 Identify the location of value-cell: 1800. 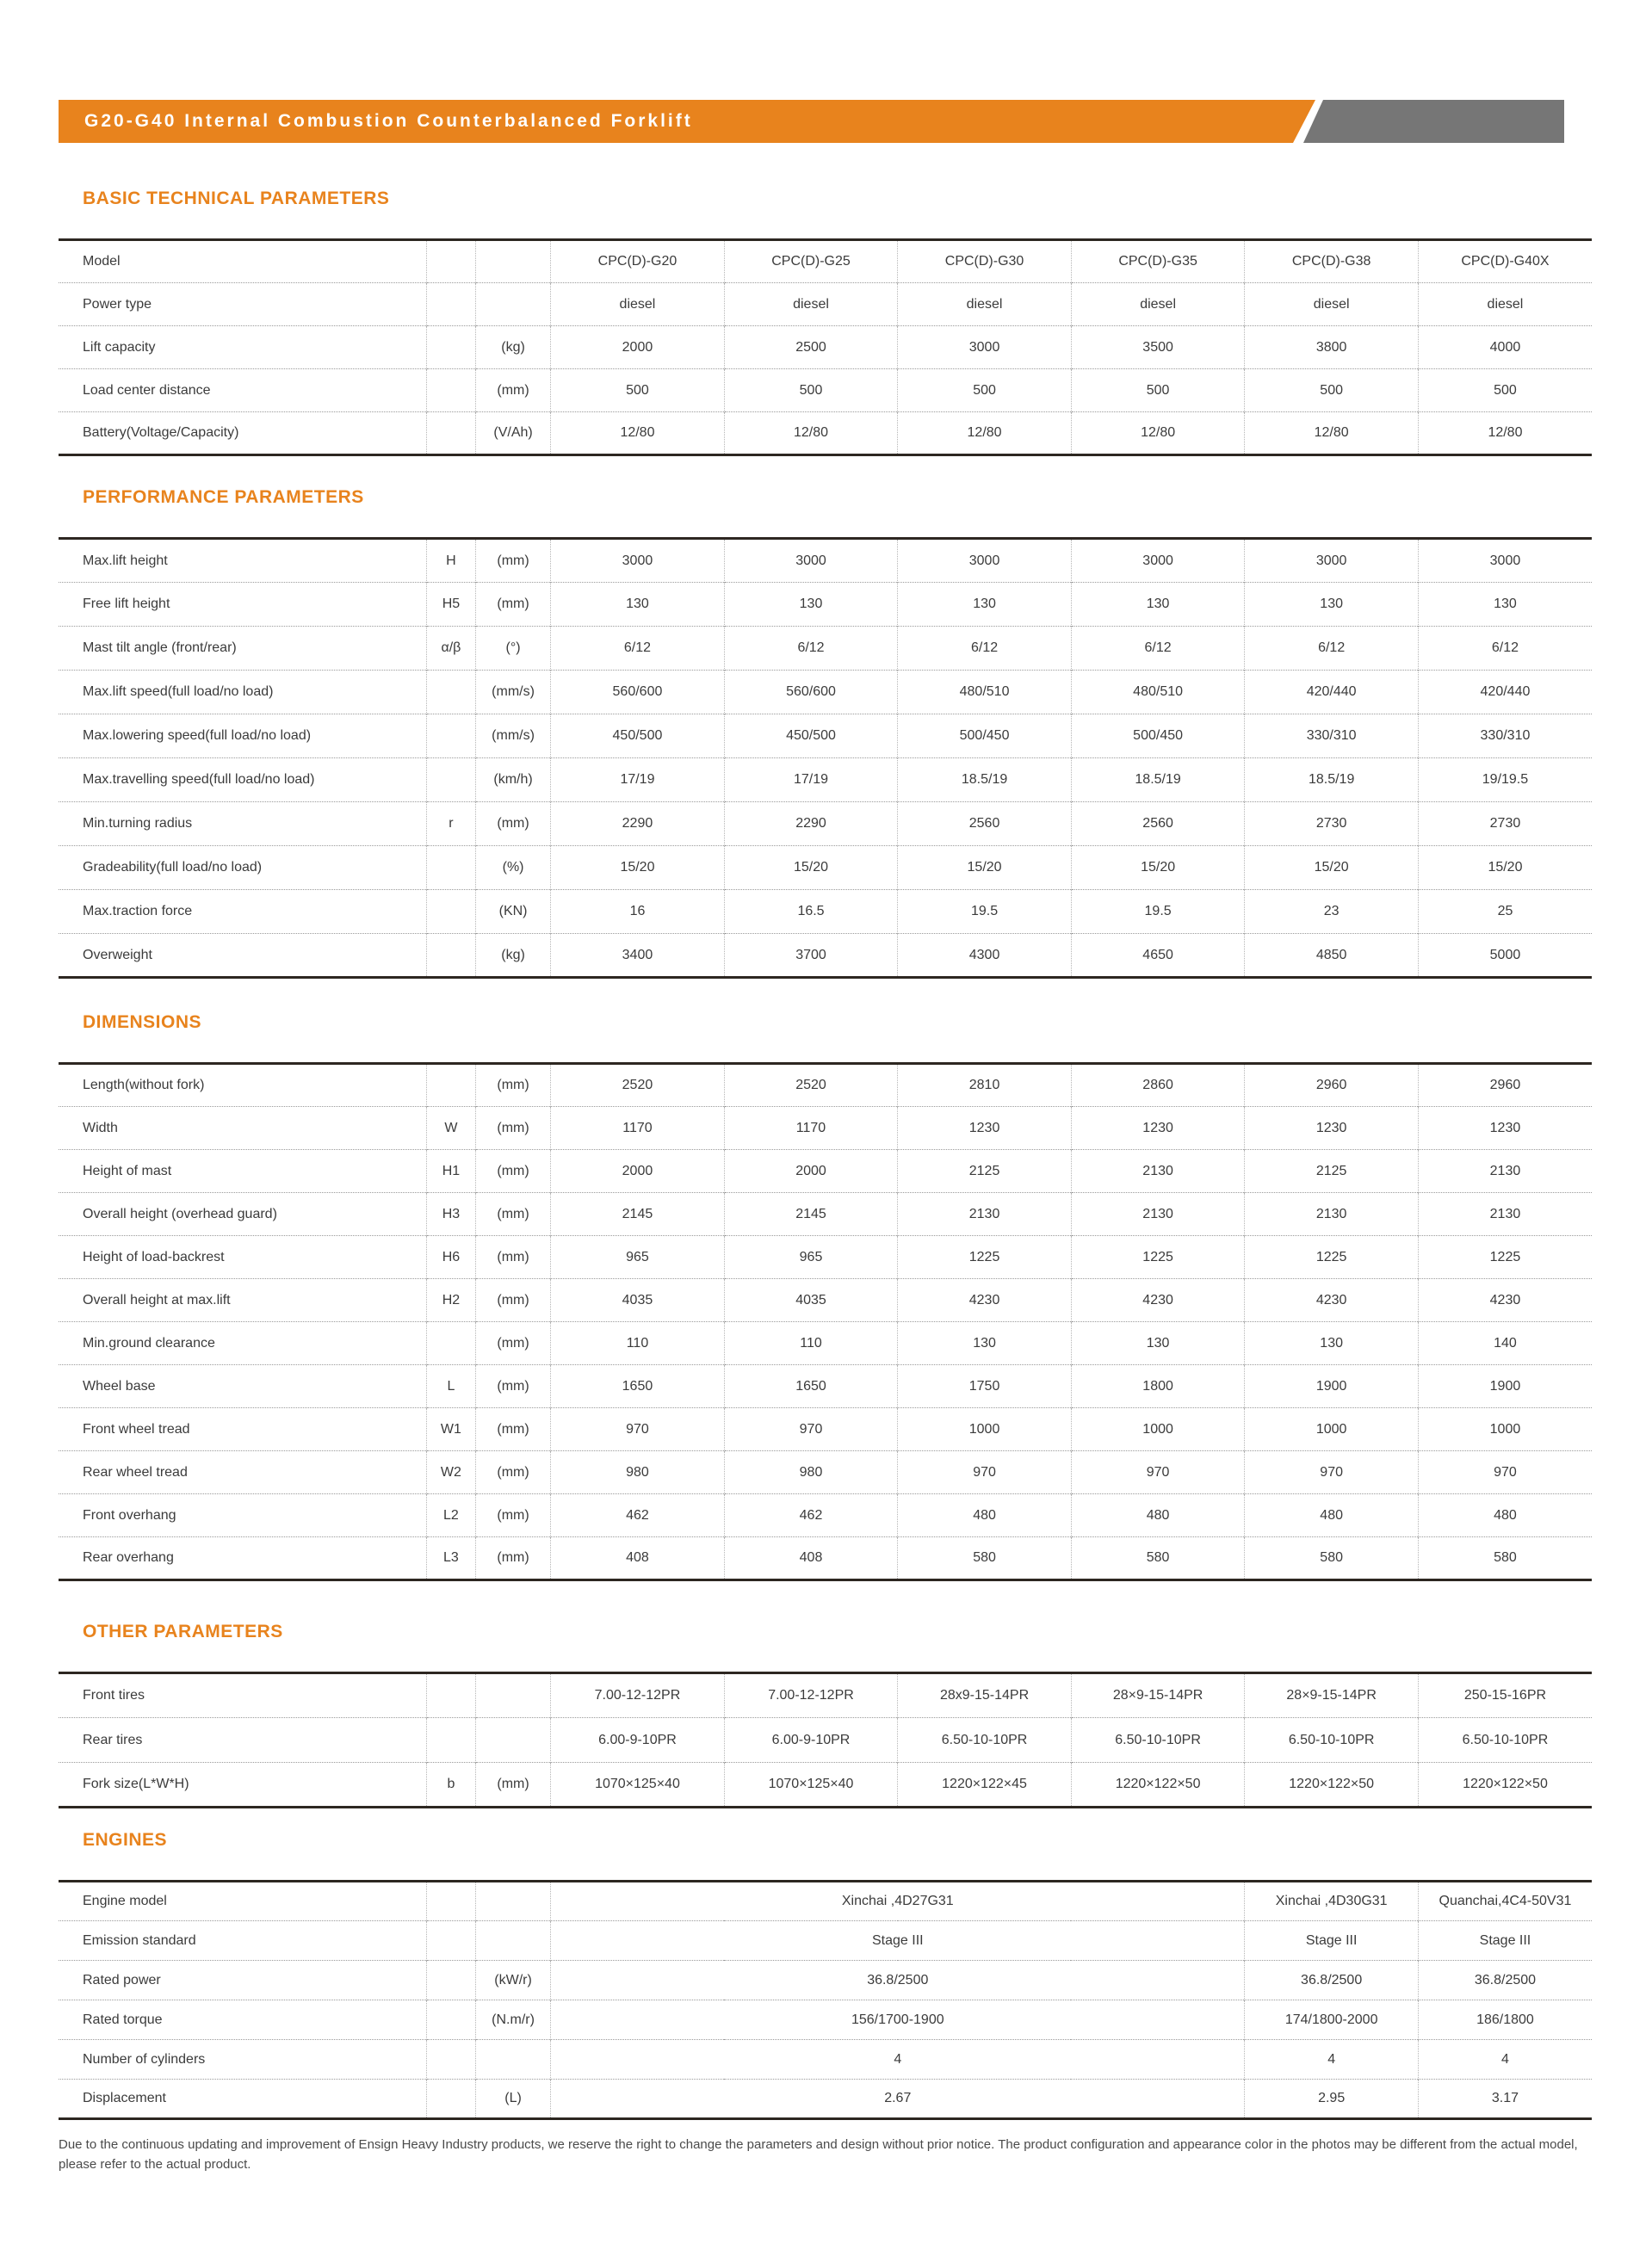
(1157, 1386).